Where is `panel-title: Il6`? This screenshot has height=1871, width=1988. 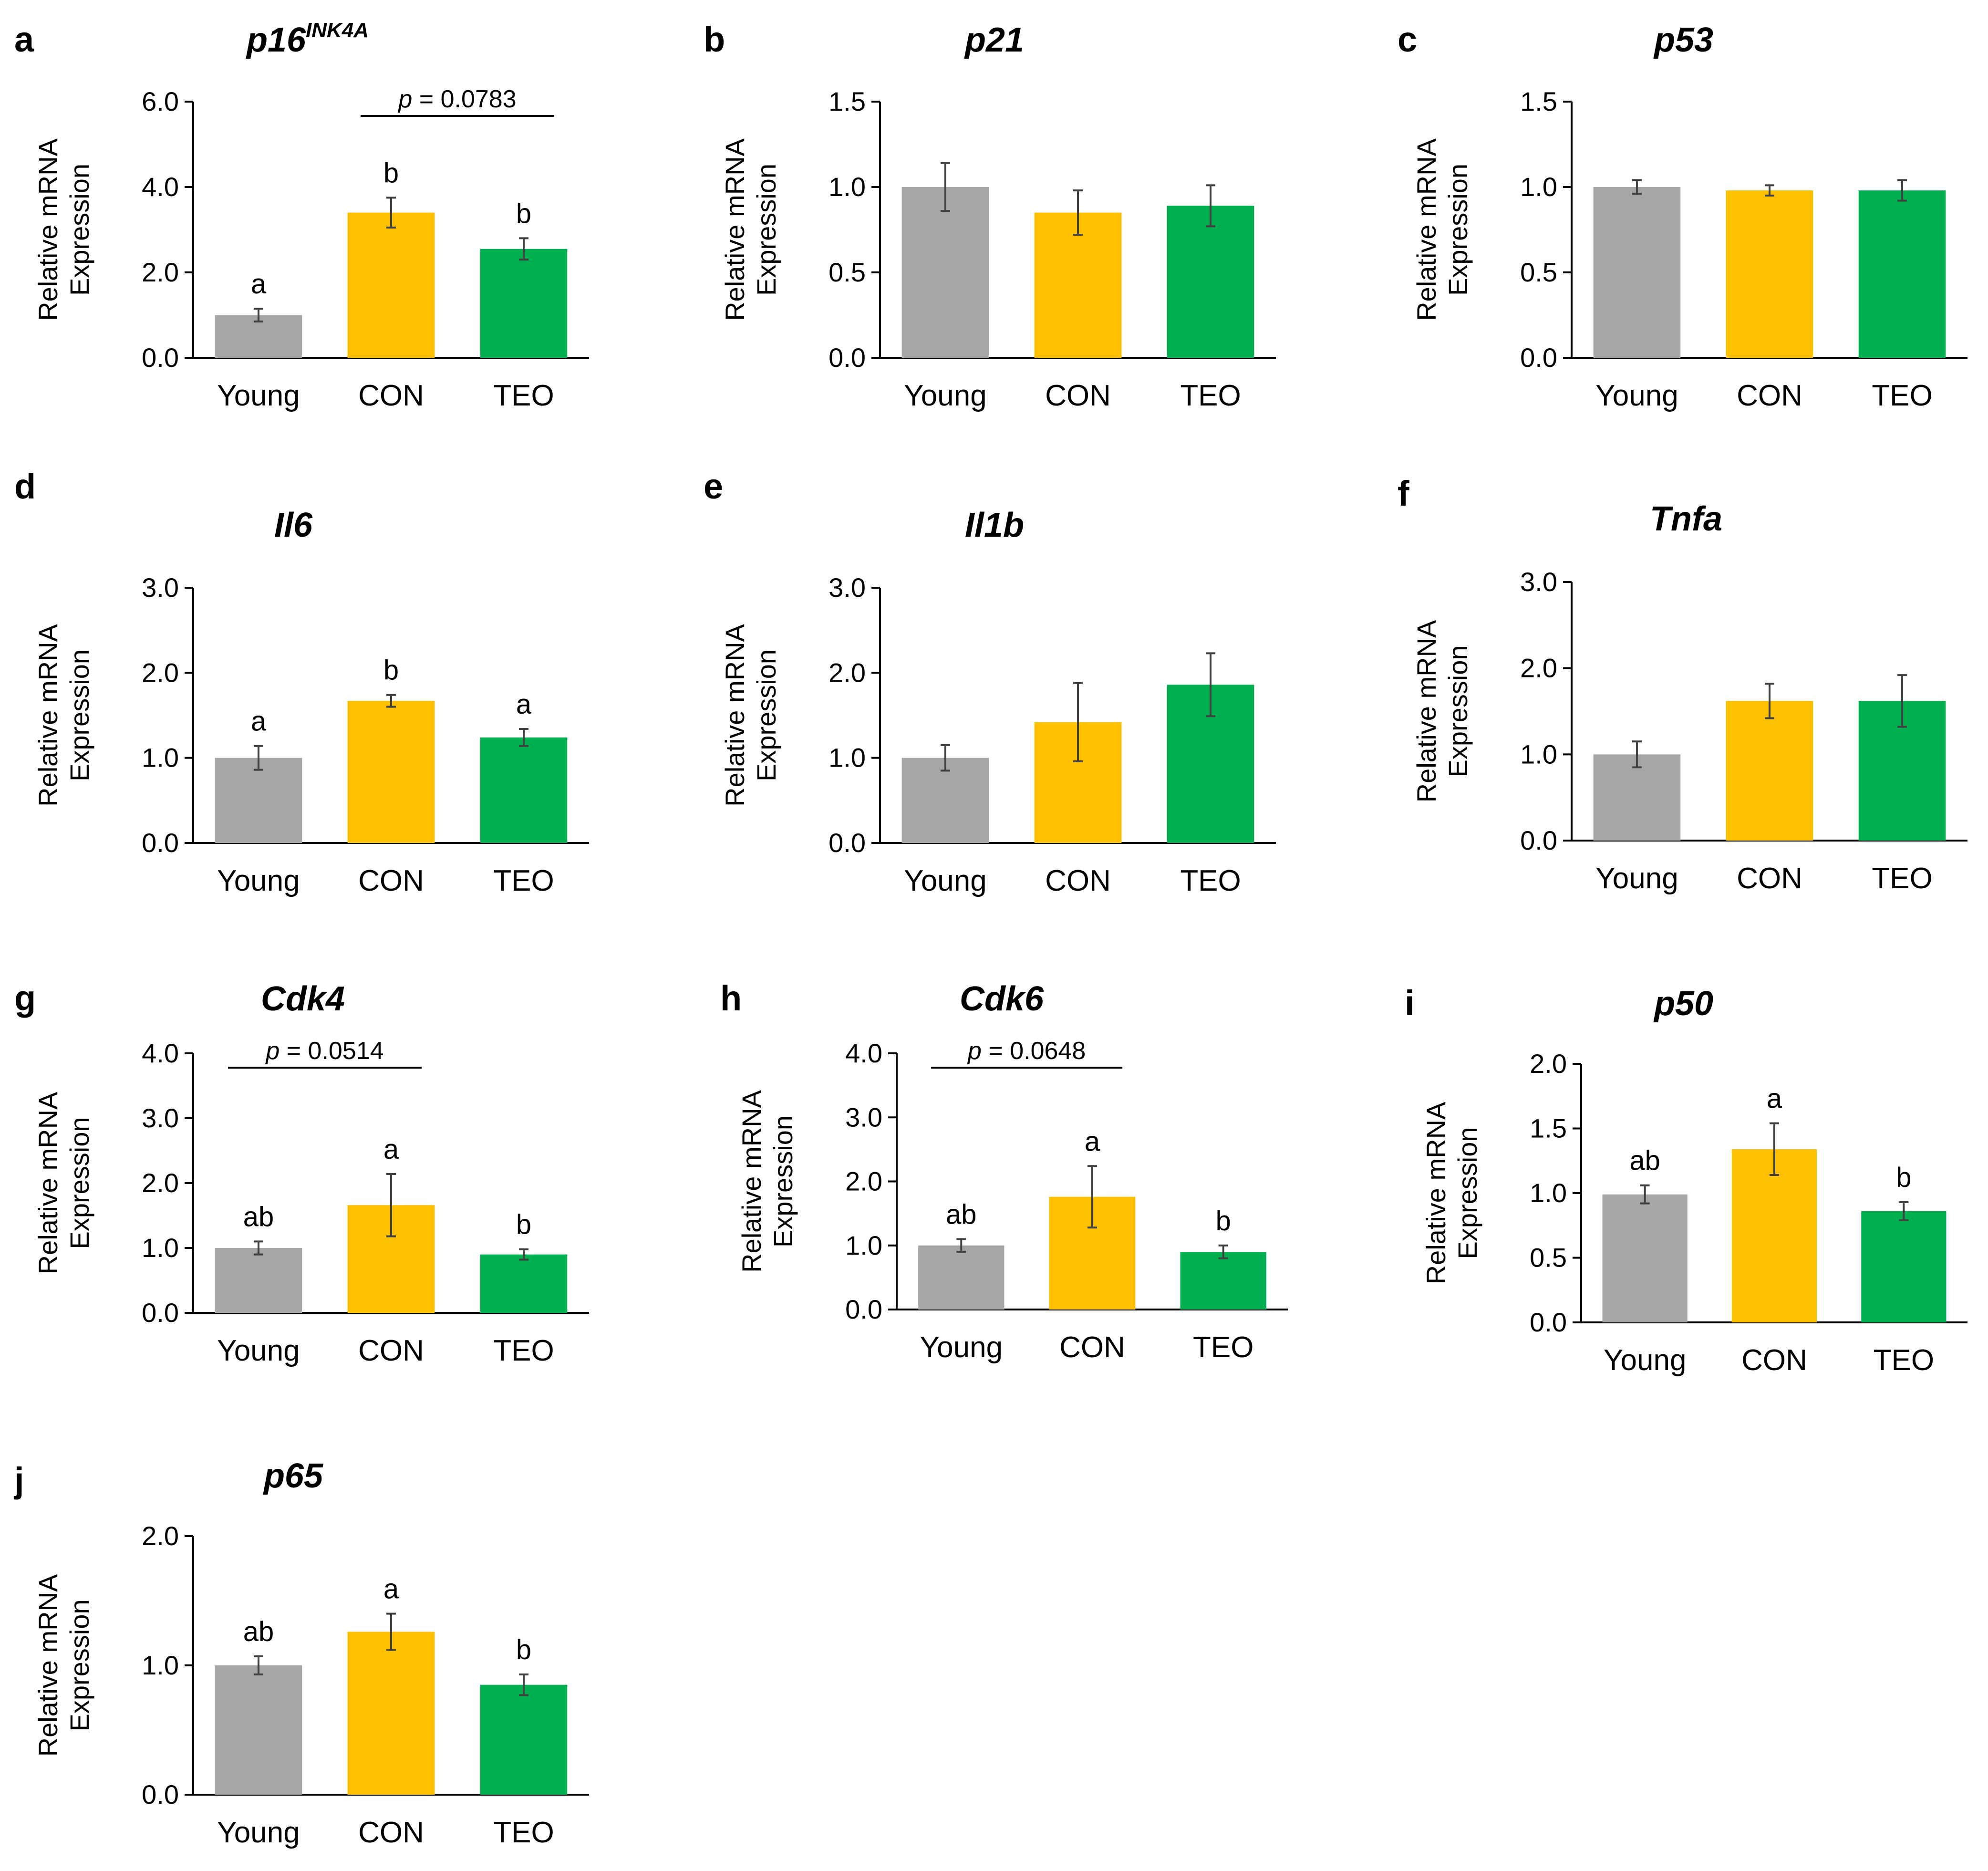 panel-title: Il6 is located at coordinates (294, 525).